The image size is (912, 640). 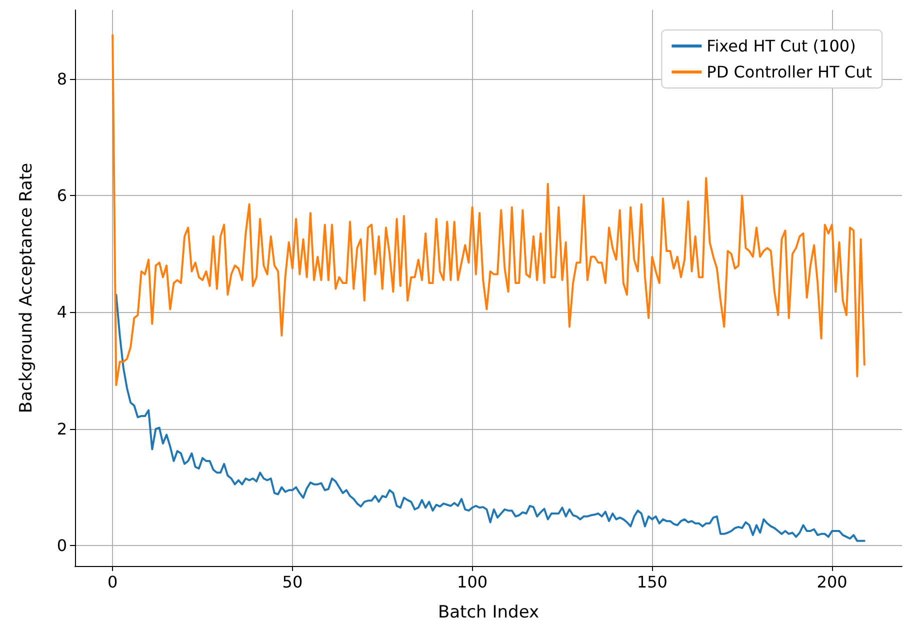 I want to click on x-tick-label: 100, so click(x=472, y=582).